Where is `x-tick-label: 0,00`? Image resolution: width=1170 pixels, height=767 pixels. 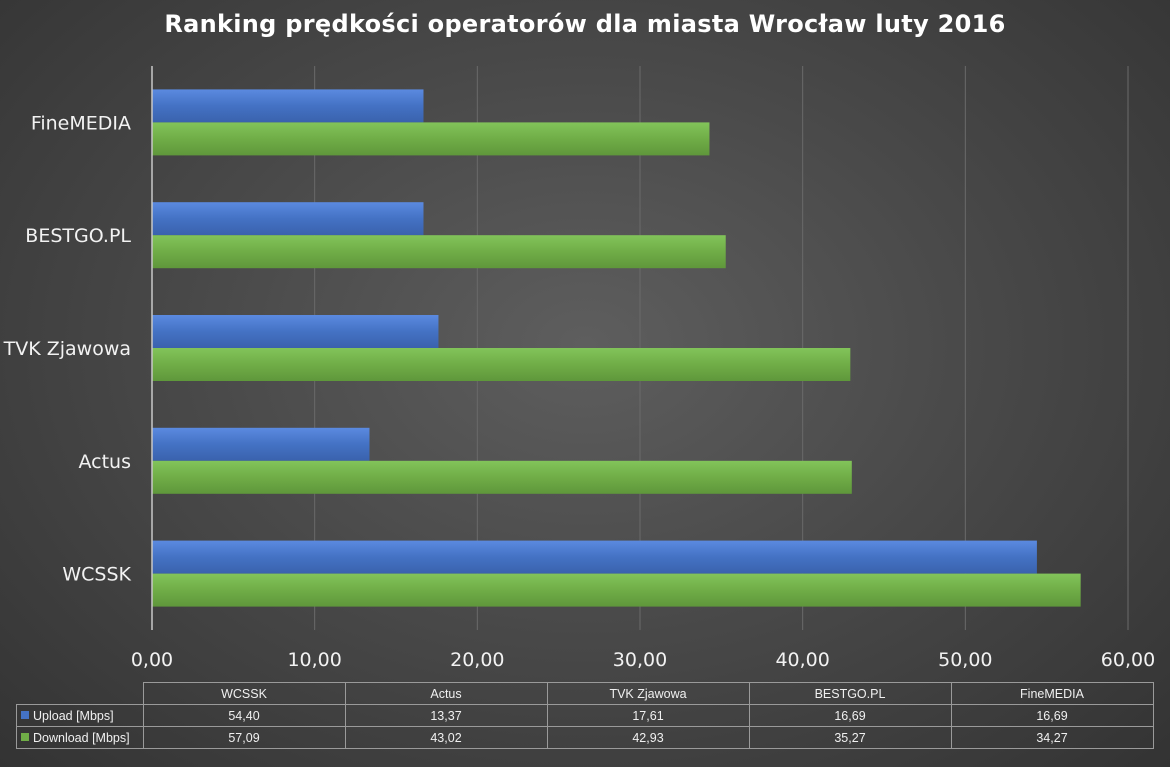
x-tick-label: 0,00 is located at coordinates (152, 660).